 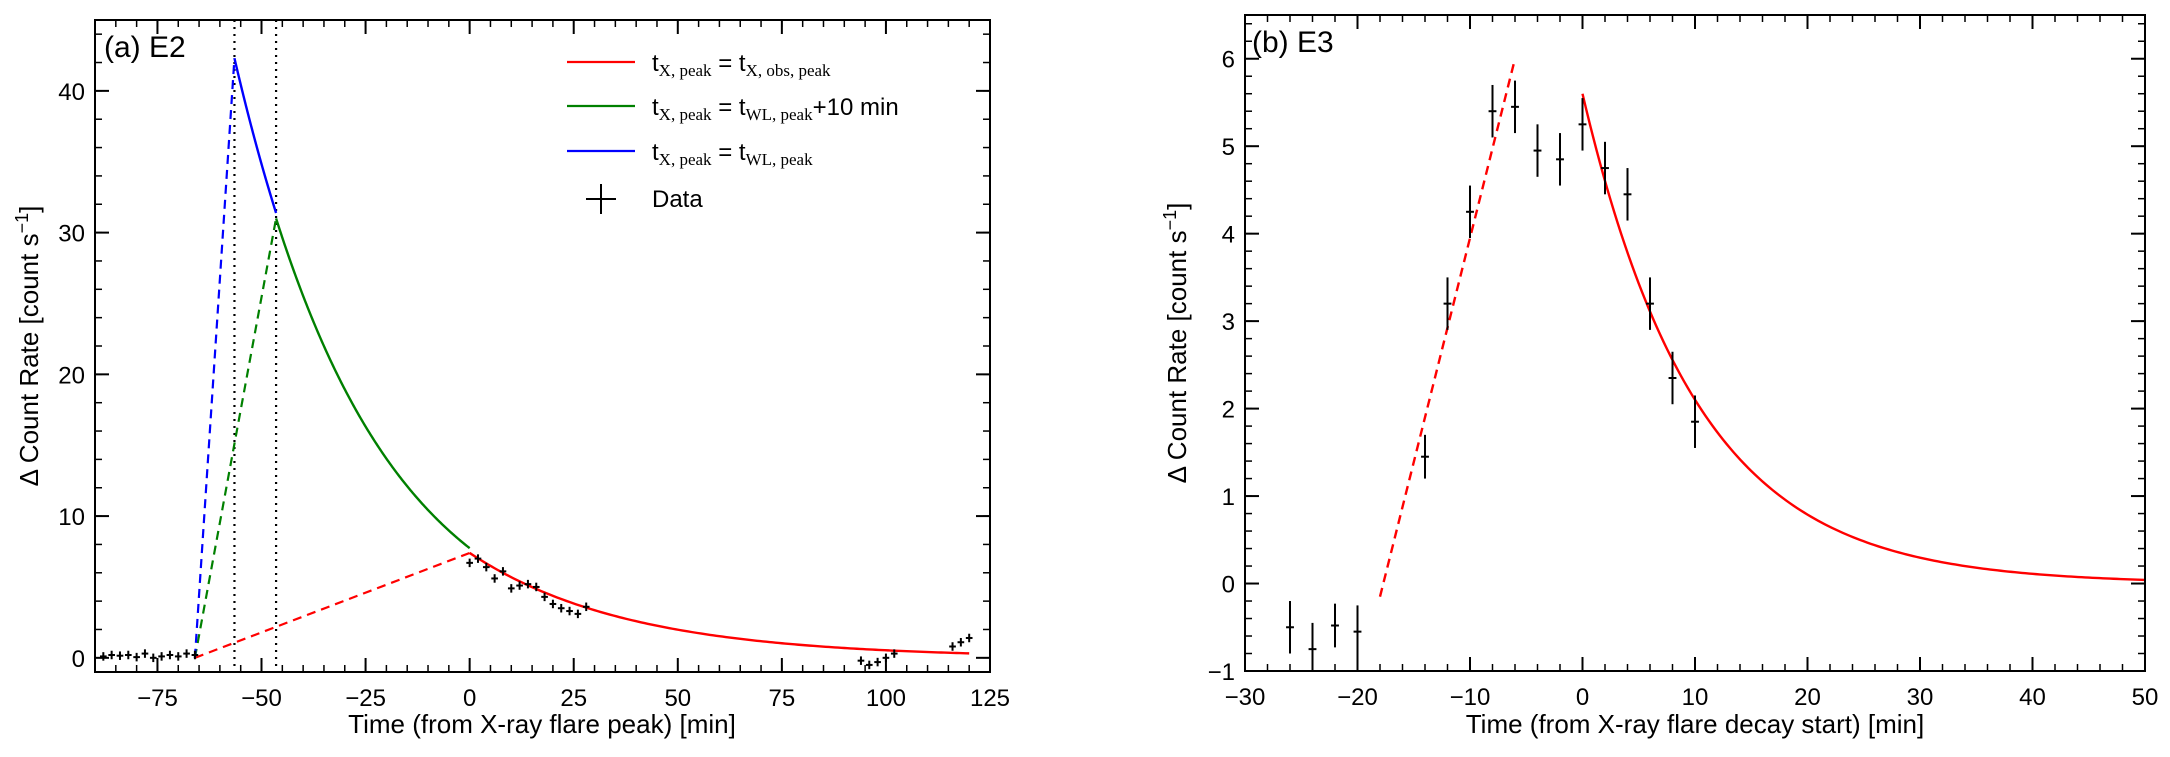 What do you see at coordinates (1228, 147) in the screenshot?
I see `panel-b-ytick-label-6: 5` at bounding box center [1228, 147].